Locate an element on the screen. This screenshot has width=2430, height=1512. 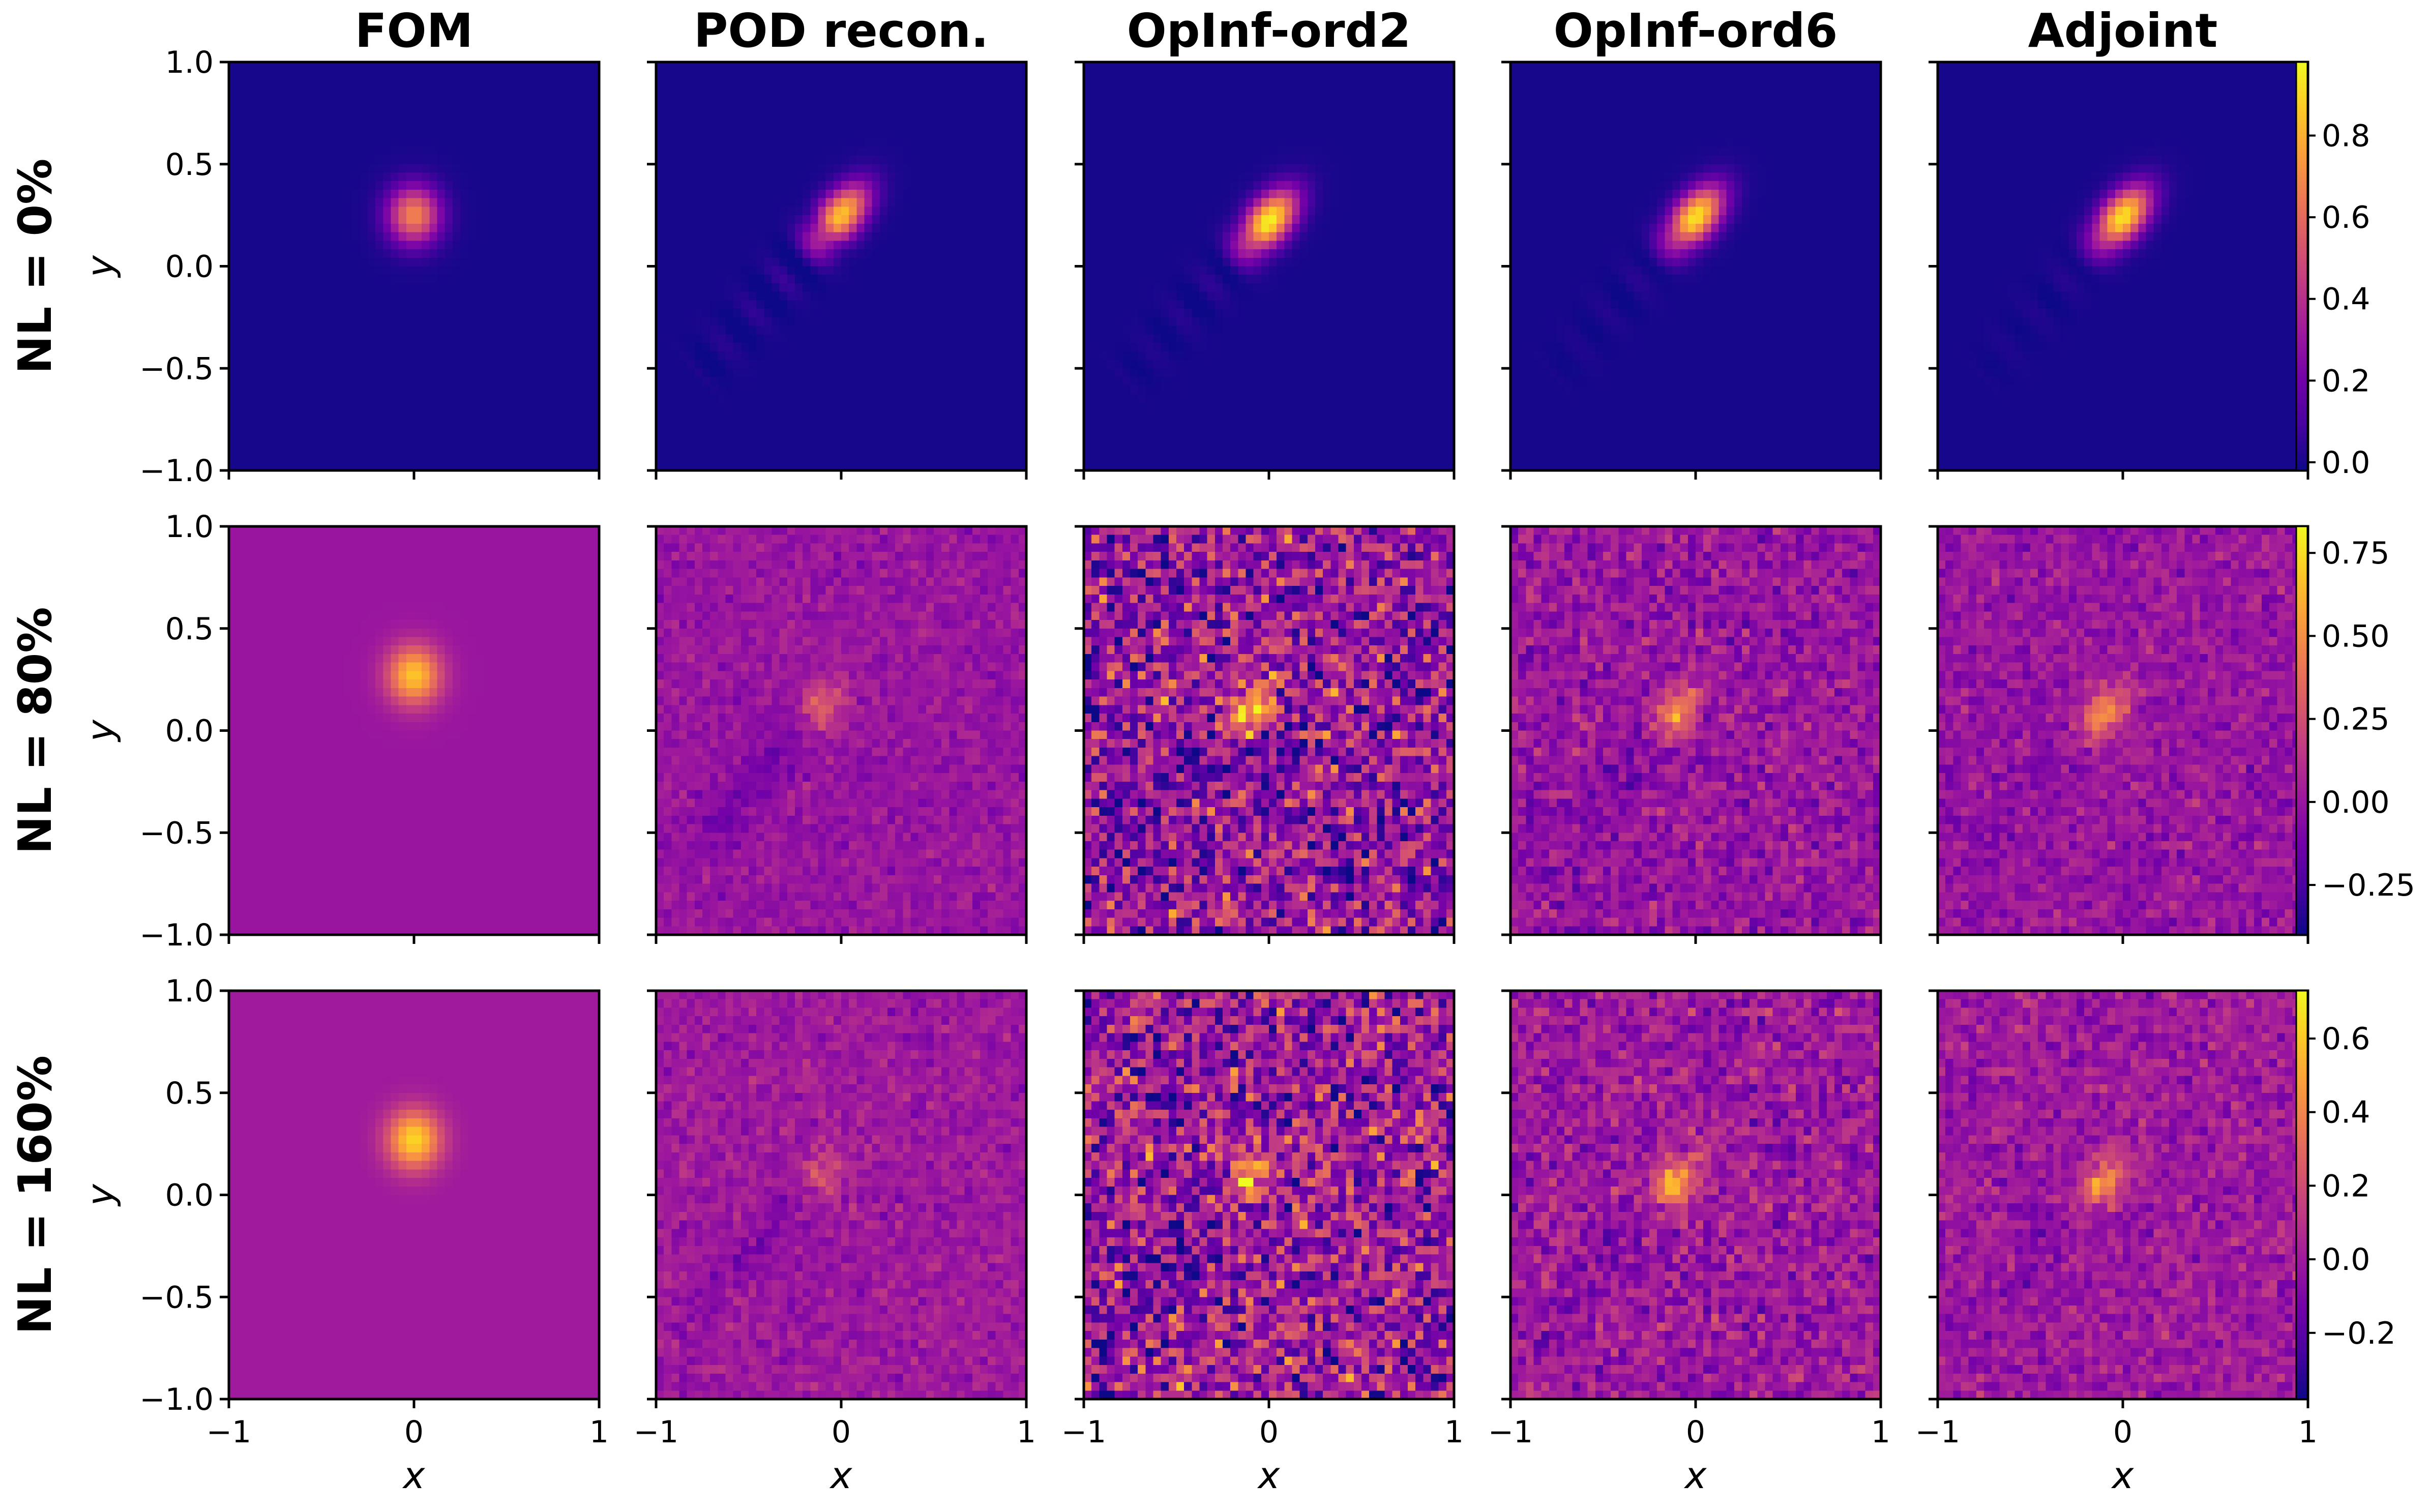
column-title-2: OpInf-ord2 is located at coordinates (1269, 31).